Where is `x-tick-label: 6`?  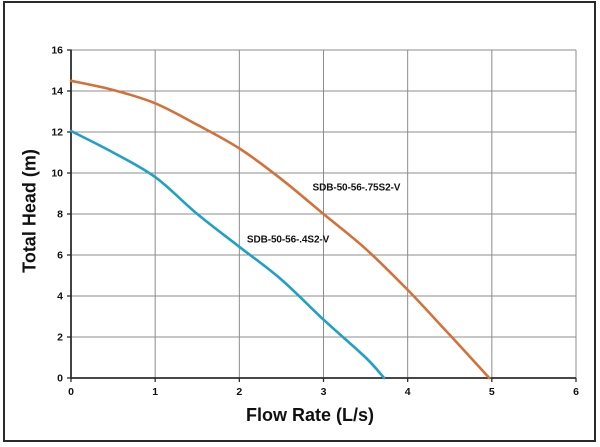
x-tick-label: 6 is located at coordinates (576, 392).